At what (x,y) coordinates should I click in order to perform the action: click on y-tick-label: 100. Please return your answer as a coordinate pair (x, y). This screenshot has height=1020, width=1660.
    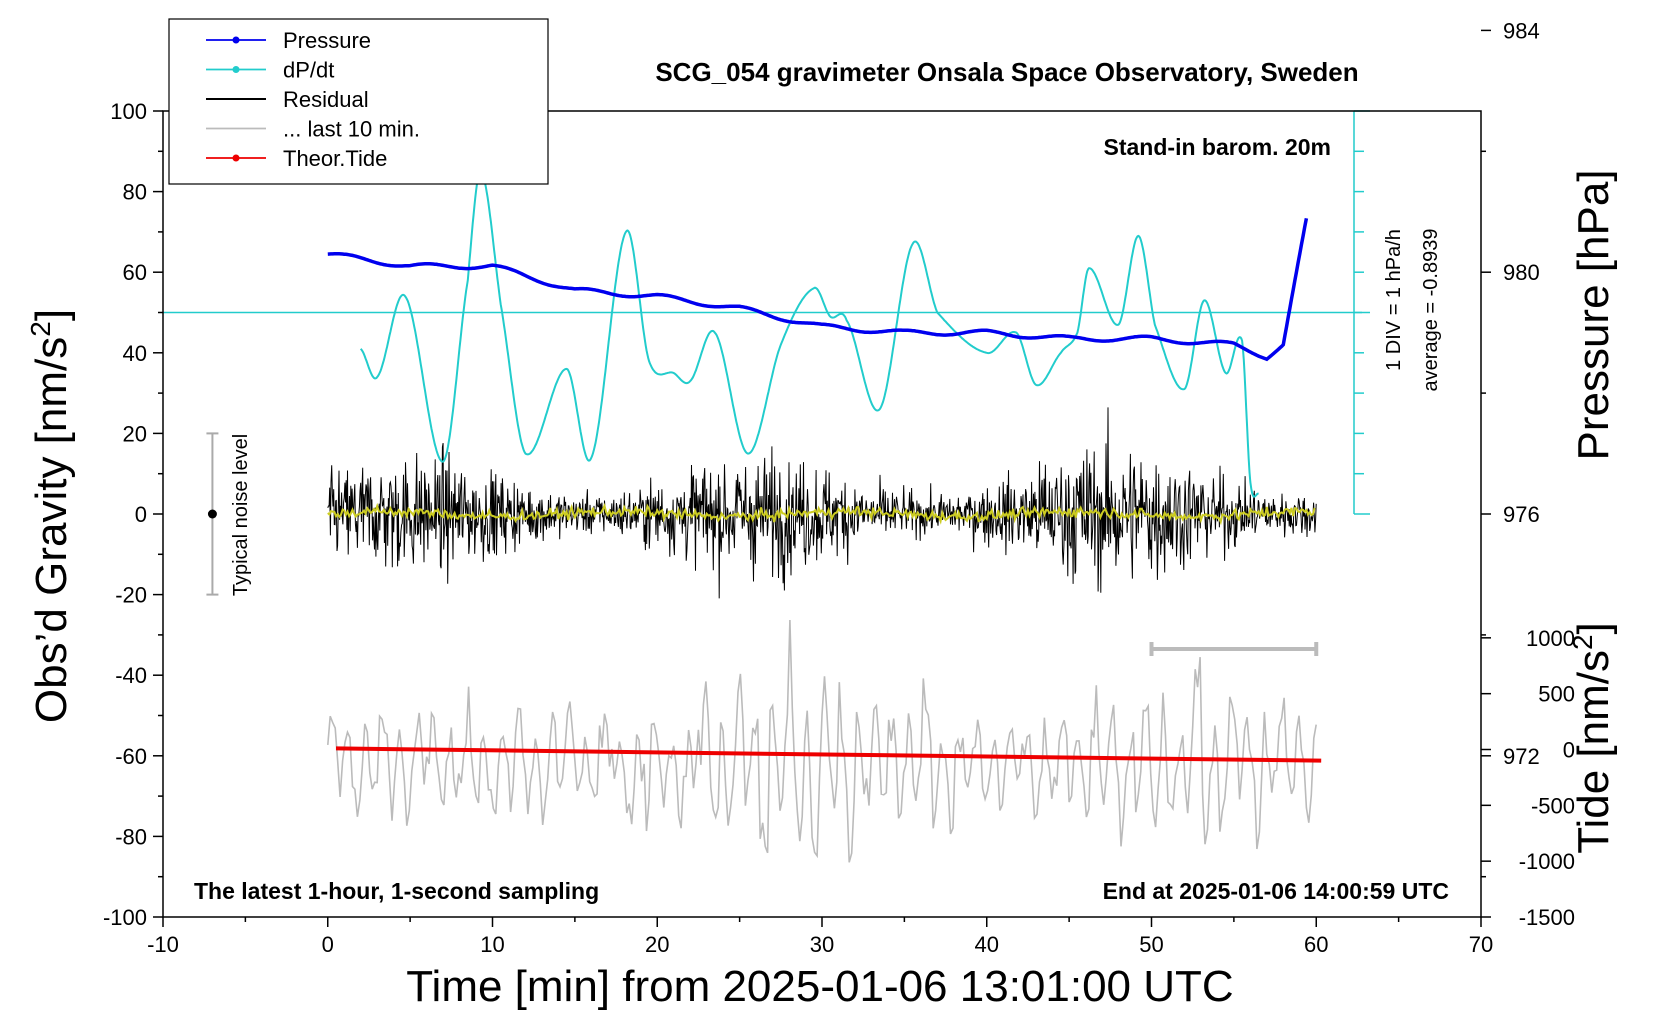
    Looking at the image, I should click on (128, 111).